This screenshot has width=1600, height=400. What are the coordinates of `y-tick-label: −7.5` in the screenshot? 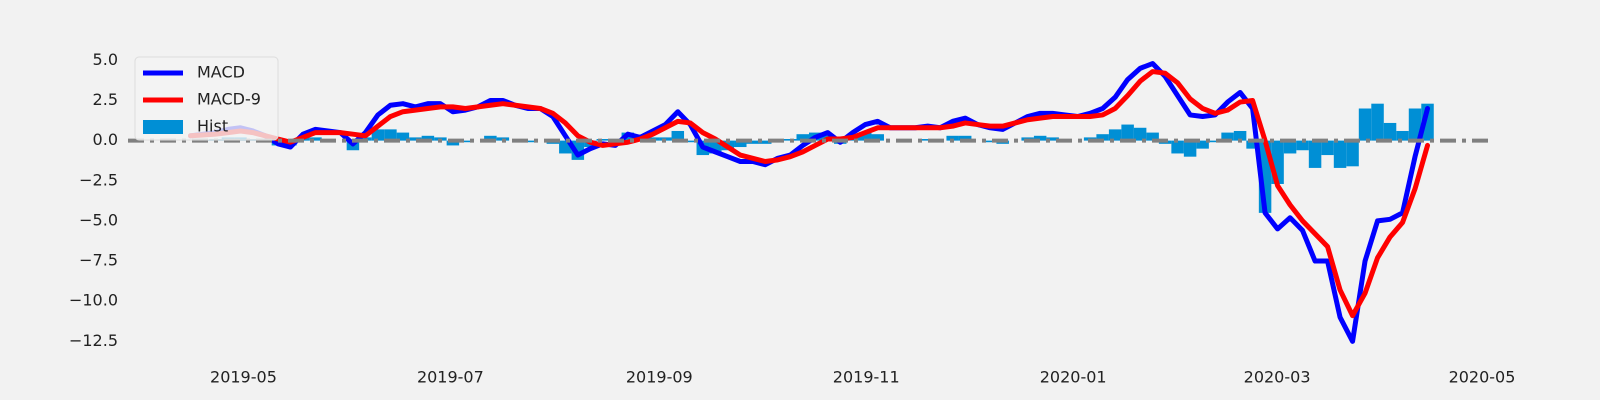 It's located at (98, 260).